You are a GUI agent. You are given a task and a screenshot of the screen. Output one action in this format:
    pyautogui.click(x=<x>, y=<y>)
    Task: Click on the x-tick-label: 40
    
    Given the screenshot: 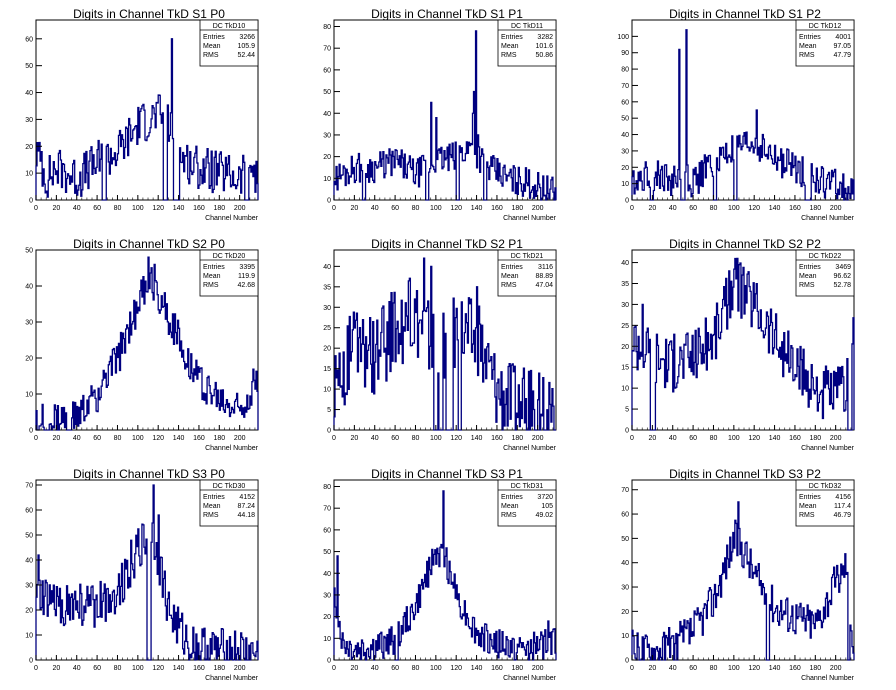 What is the action you would take?
    pyautogui.click(x=77, y=208)
    